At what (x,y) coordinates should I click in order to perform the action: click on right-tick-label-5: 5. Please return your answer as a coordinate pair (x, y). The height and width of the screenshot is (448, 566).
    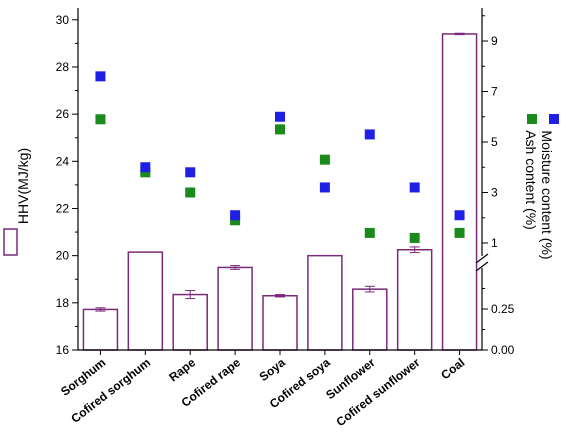
    Looking at the image, I should click on (494, 142).